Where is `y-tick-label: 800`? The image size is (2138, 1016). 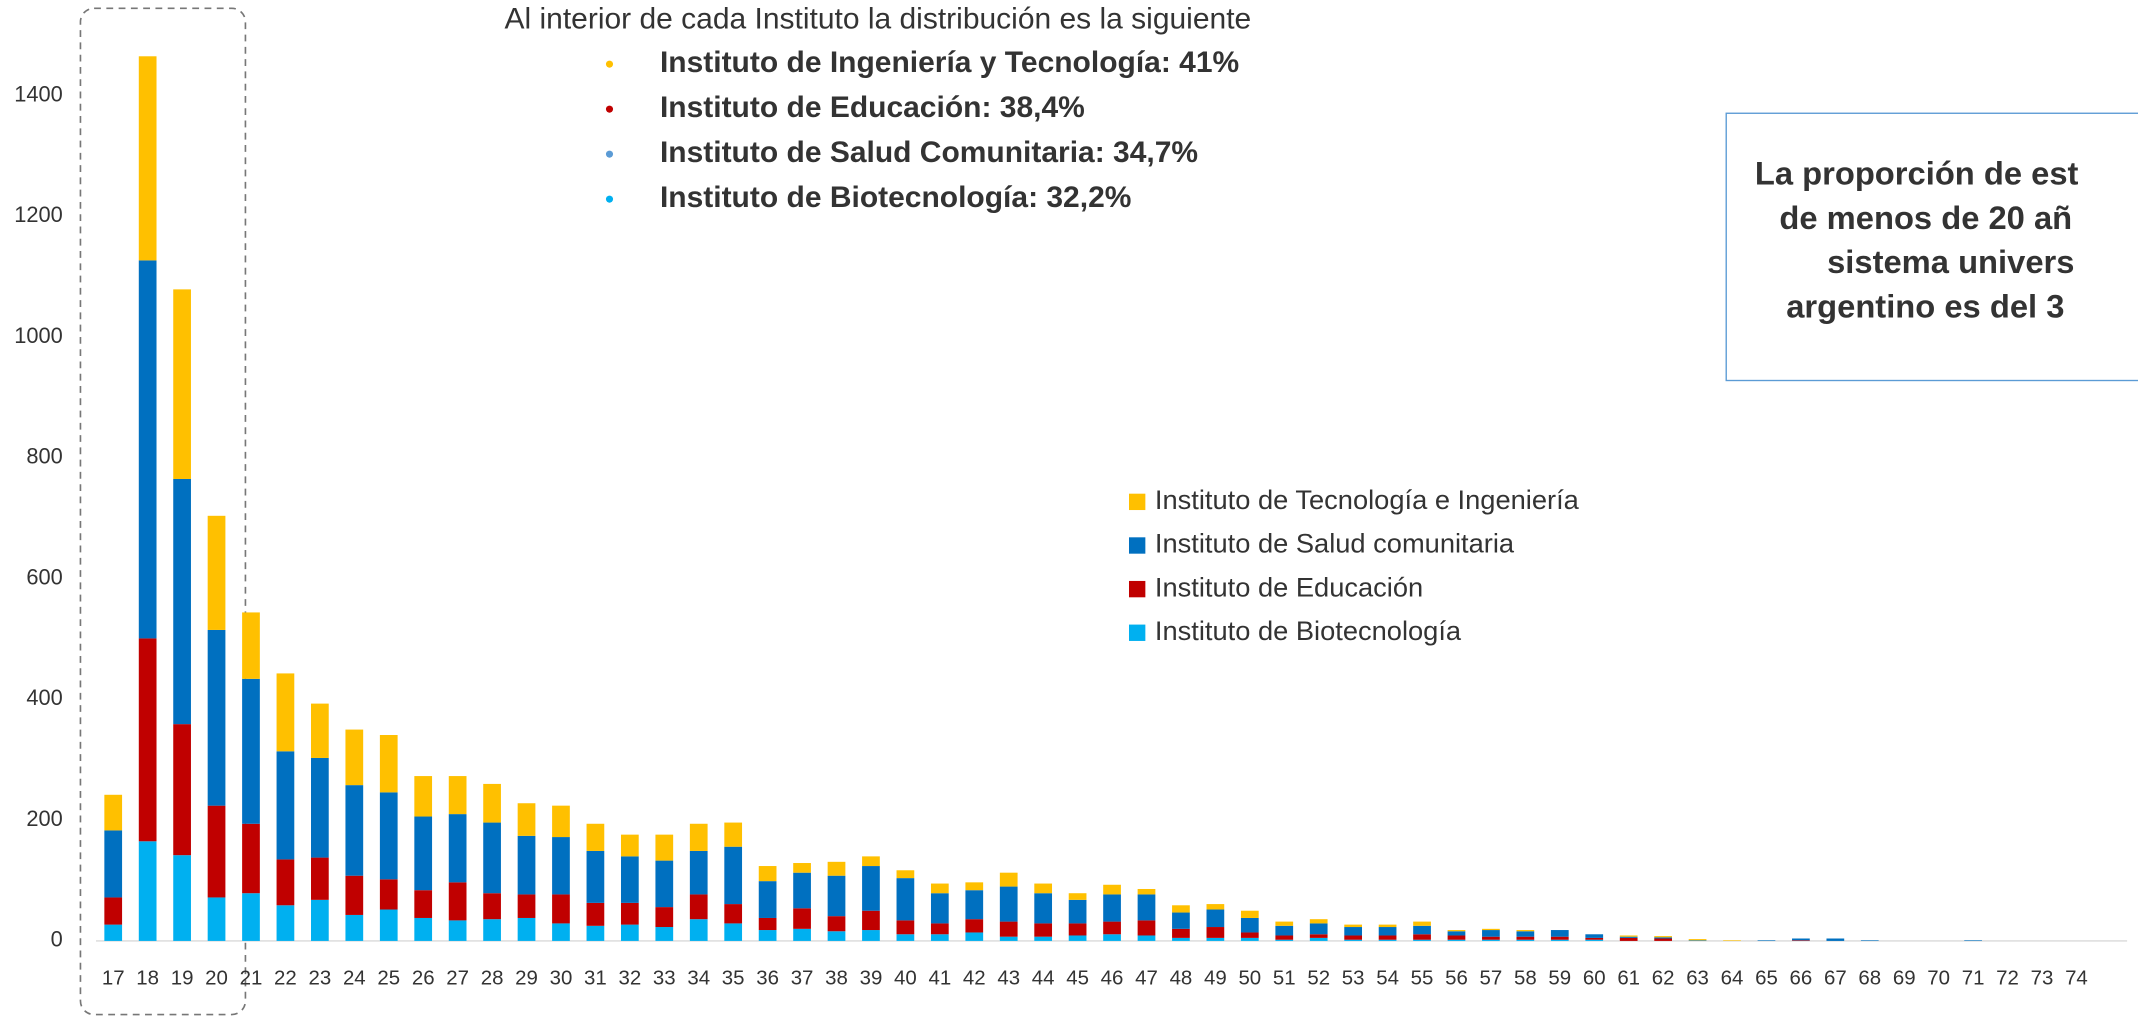 y-tick-label: 800 is located at coordinates (44, 456).